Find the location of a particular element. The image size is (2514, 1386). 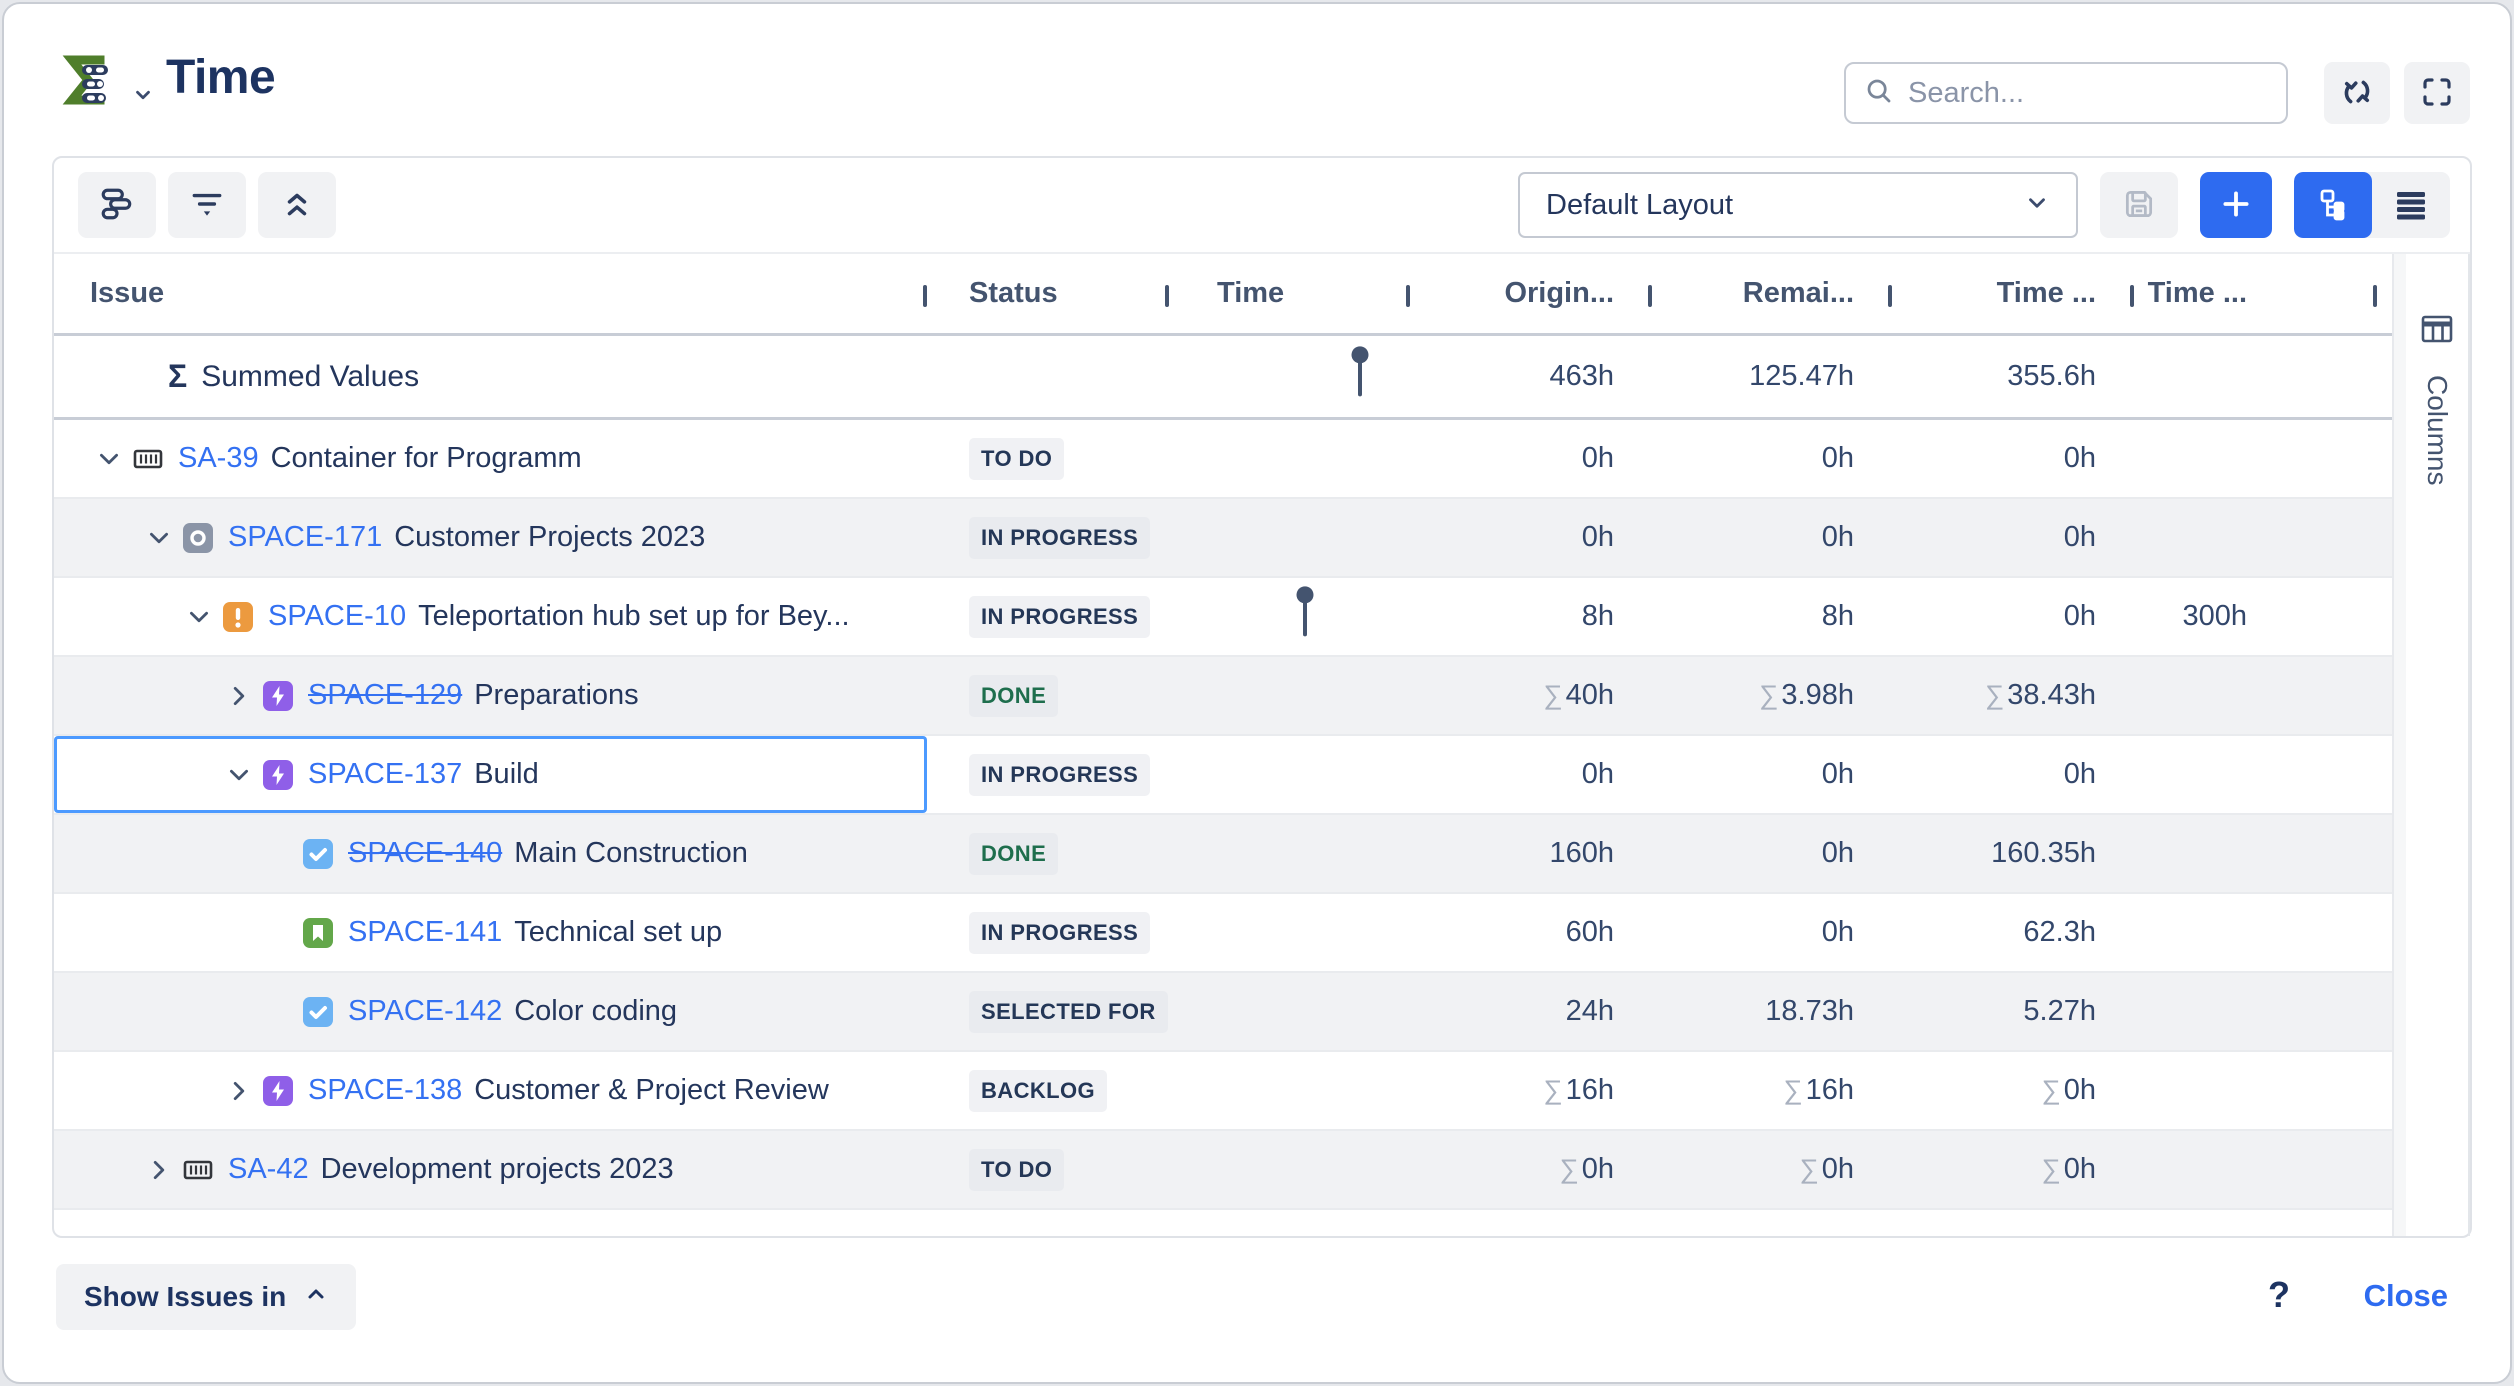

issue-cell: SPACE-129 Preparations is located at coordinates (490, 695).